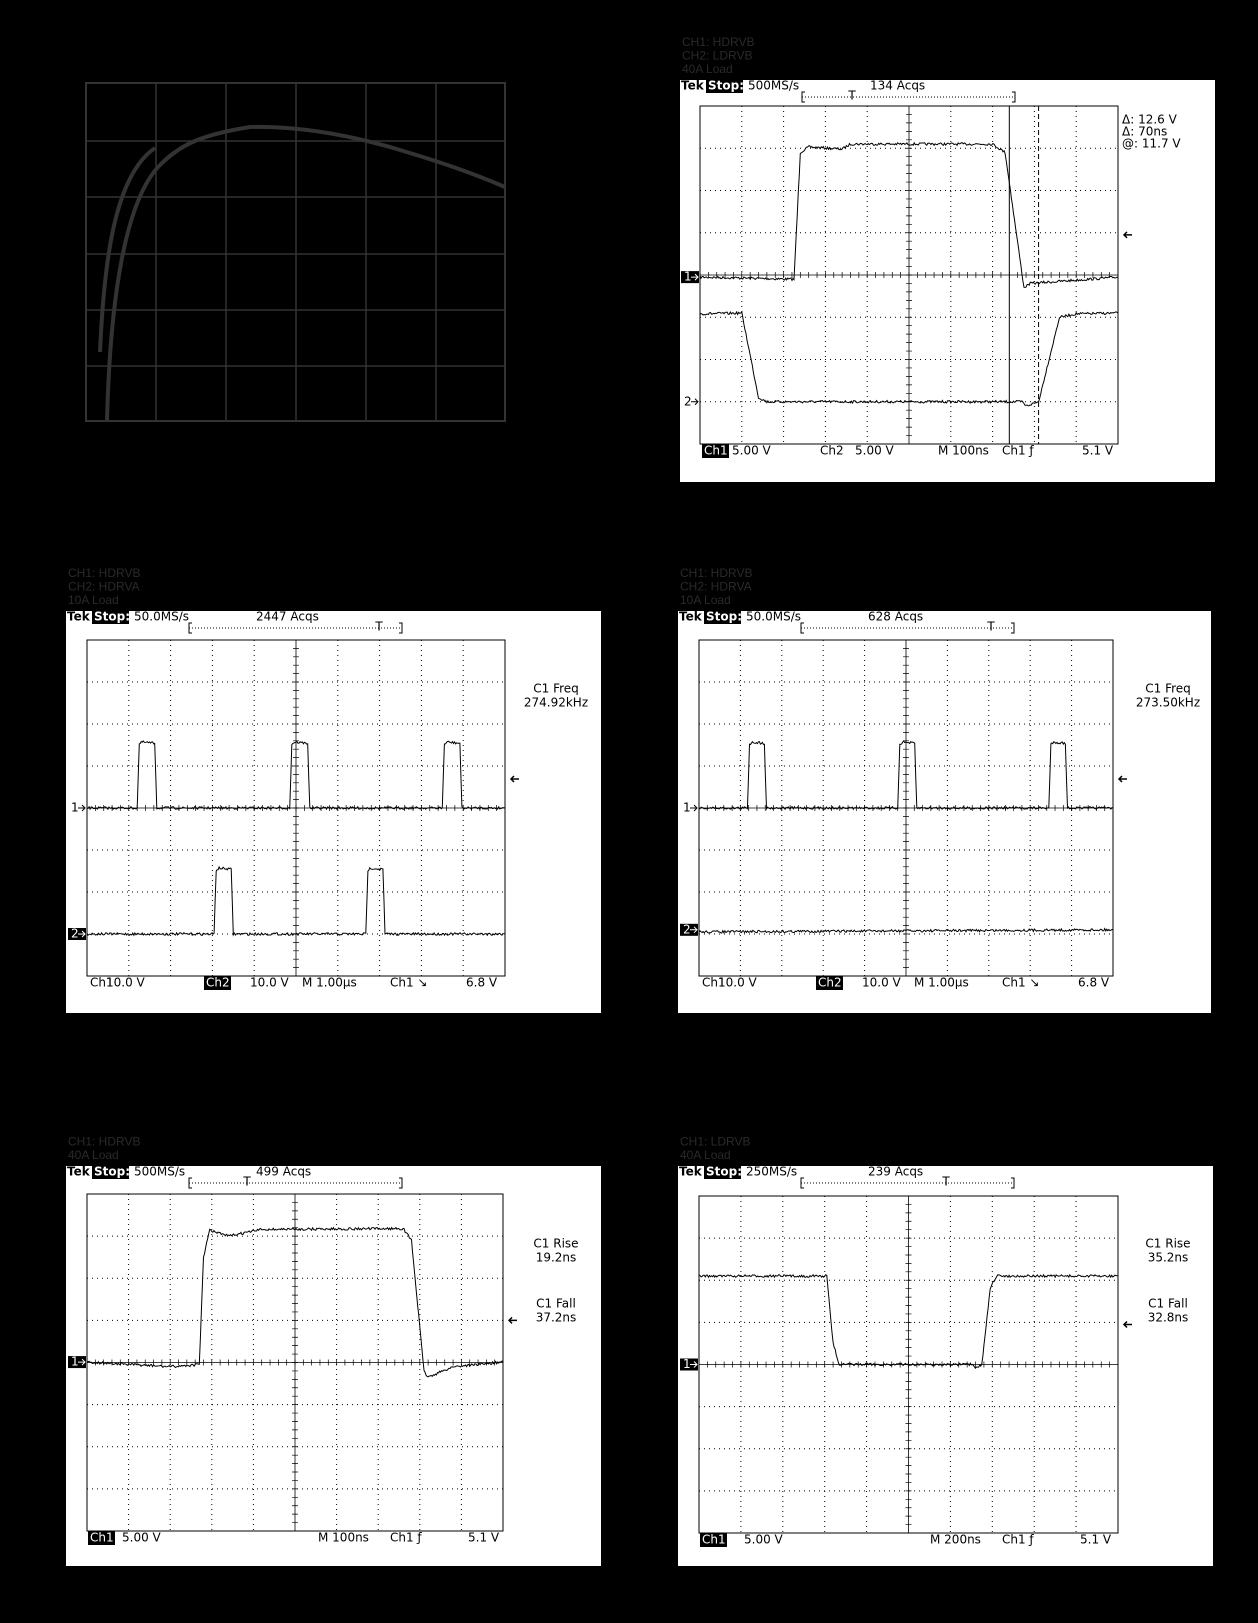  What do you see at coordinates (305, 273) in the screenshot?
I see `sketch-curve` at bounding box center [305, 273].